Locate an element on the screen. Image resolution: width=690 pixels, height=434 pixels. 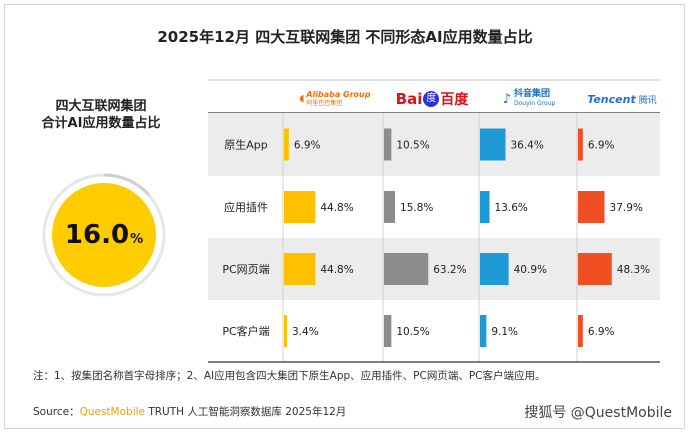
row-label: 应用插件 is located at coordinates (246, 207).